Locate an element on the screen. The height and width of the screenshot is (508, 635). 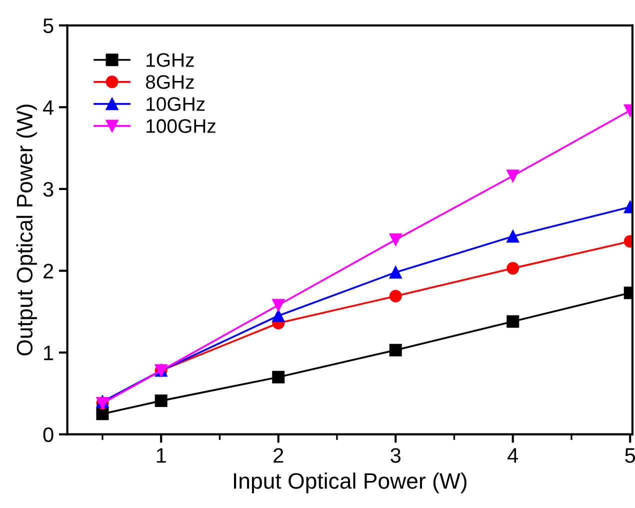
legend-label: 100GHz is located at coordinates (181, 126).